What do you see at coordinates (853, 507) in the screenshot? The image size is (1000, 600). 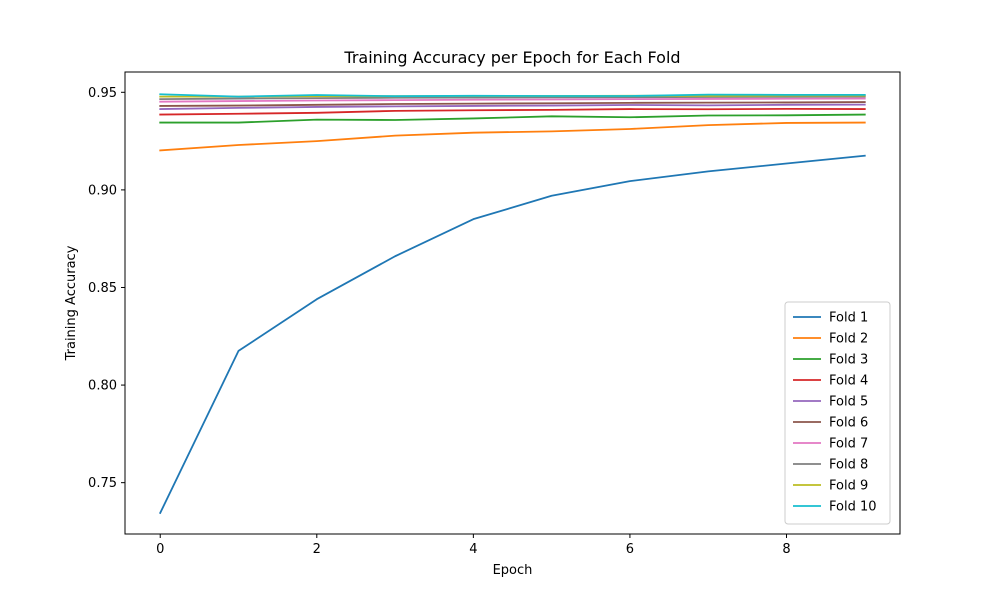 I see `legend-label: Fold 10` at bounding box center [853, 507].